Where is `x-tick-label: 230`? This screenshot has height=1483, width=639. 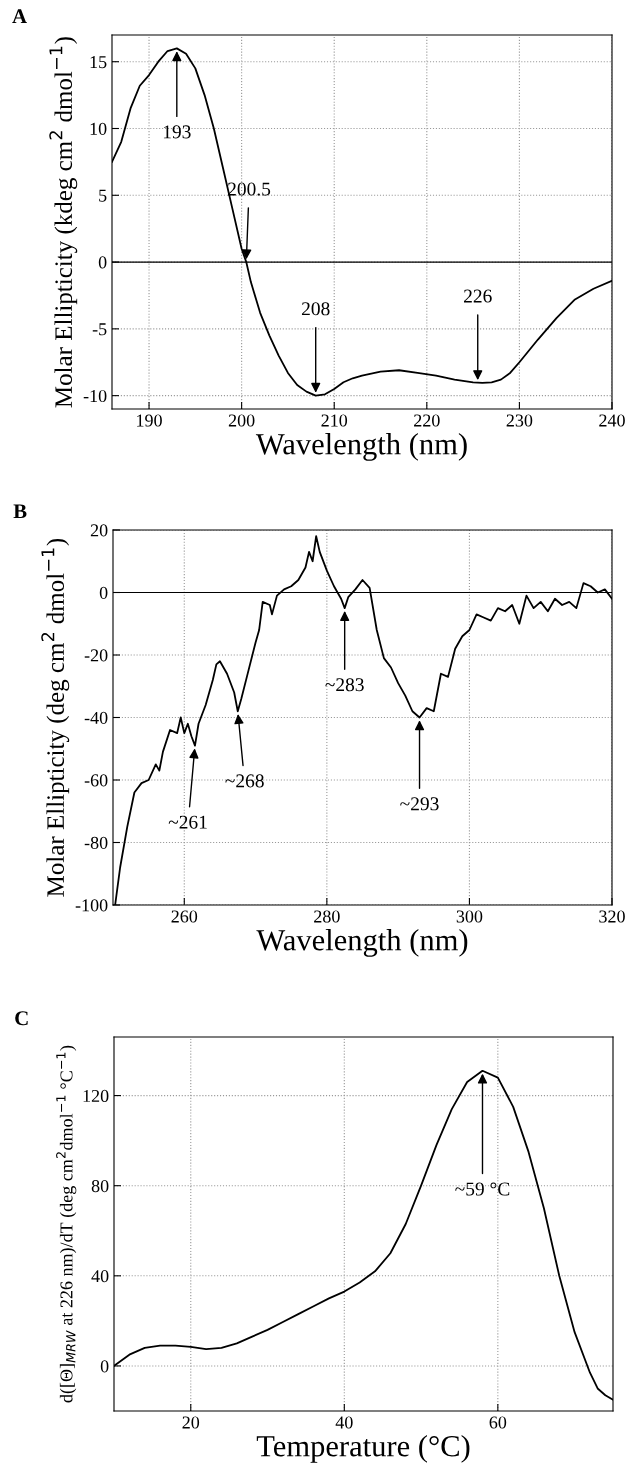 x-tick-label: 230 is located at coordinates (519, 420).